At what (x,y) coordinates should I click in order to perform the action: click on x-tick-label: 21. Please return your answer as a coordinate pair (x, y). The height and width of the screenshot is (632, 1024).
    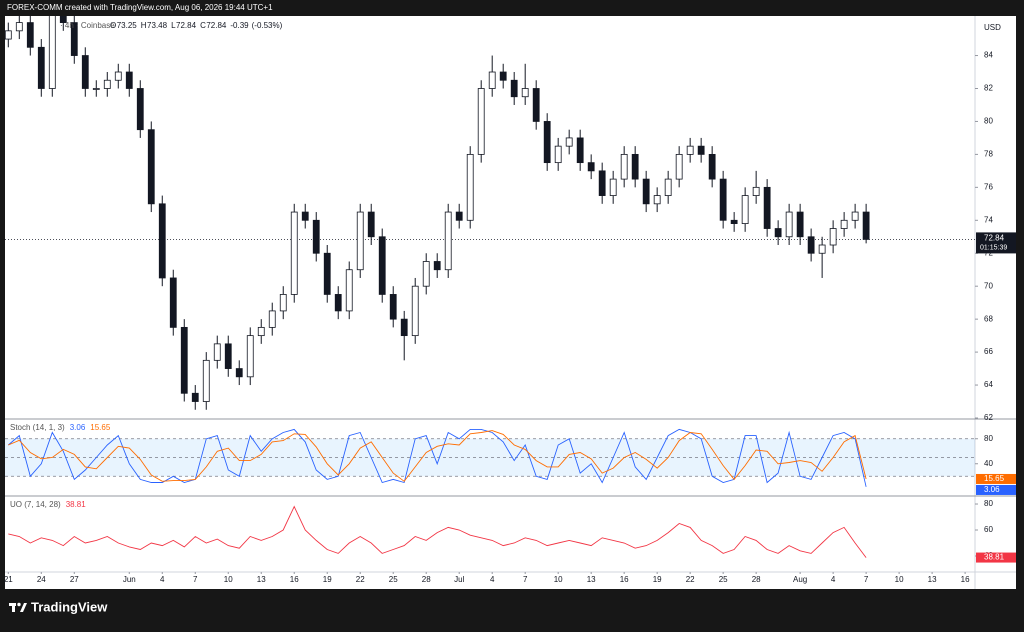
    Looking at the image, I should click on (8, 579).